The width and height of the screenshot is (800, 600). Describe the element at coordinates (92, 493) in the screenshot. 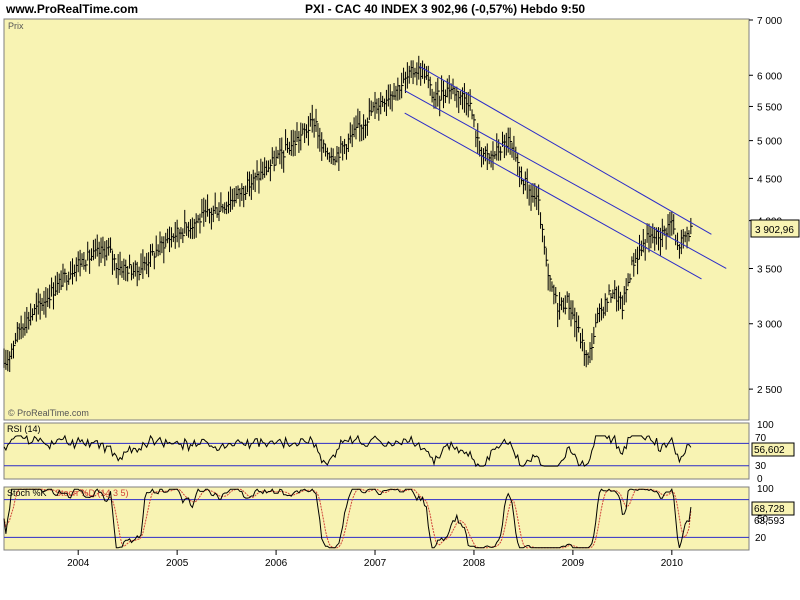

I see `stoch-d-label: Stoch %D (14 3 5)` at that location.